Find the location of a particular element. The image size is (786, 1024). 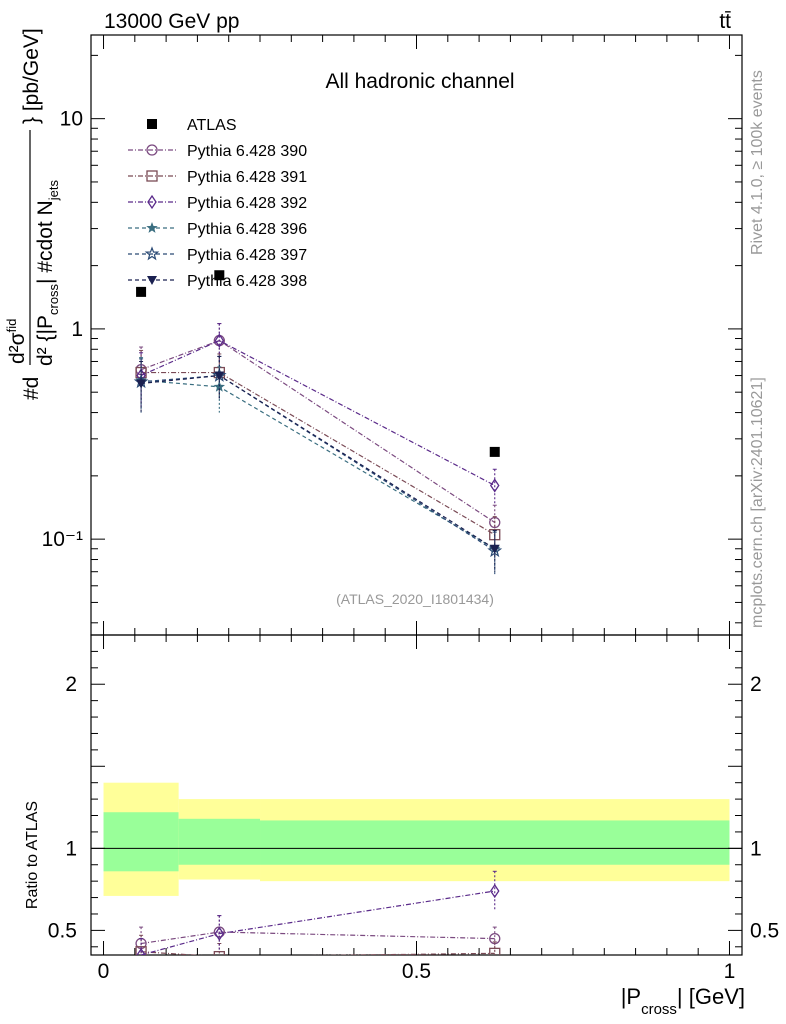

ratio-series-group is located at coordinates (318, 912).